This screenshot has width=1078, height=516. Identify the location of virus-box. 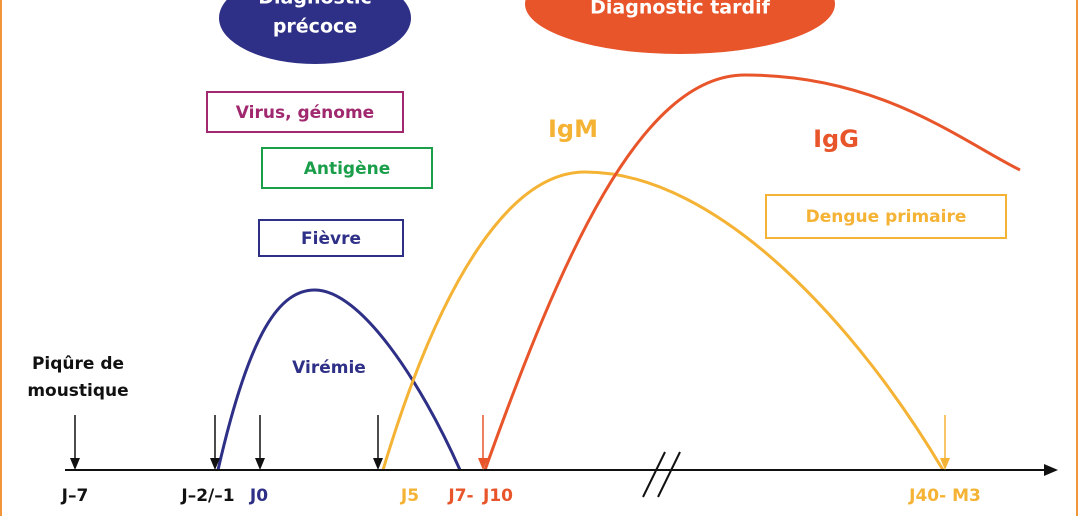
(305, 112).